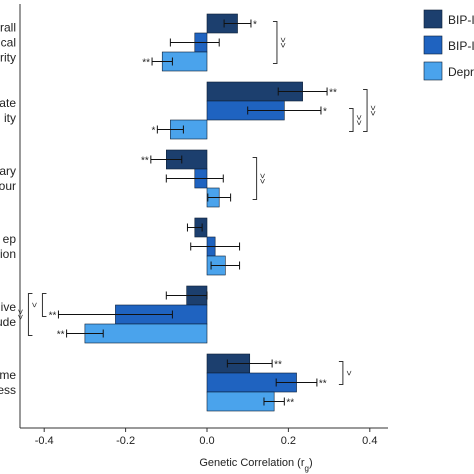  Describe the element at coordinates (369, 441) in the screenshot. I see `x-tick-label: 0.4` at that location.